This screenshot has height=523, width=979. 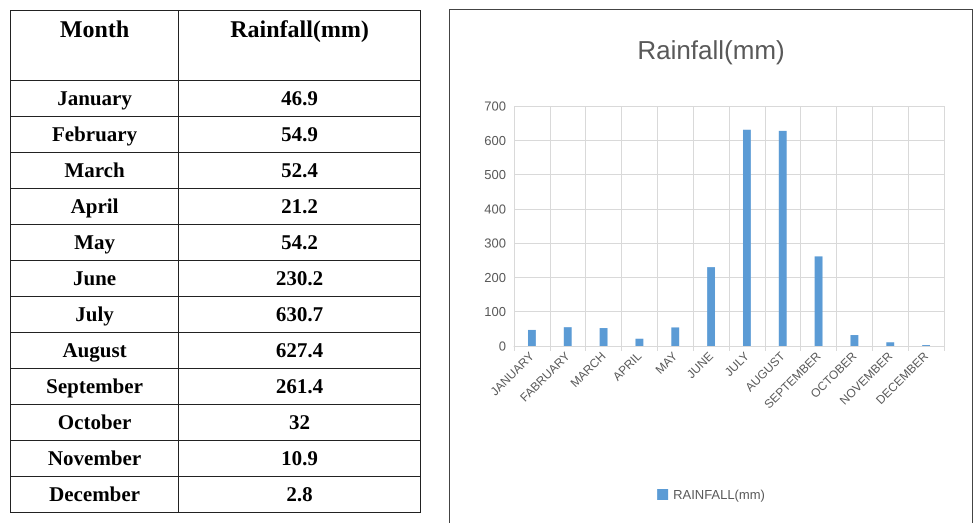 What do you see at coordinates (94, 242) in the screenshot?
I see `text: May` at bounding box center [94, 242].